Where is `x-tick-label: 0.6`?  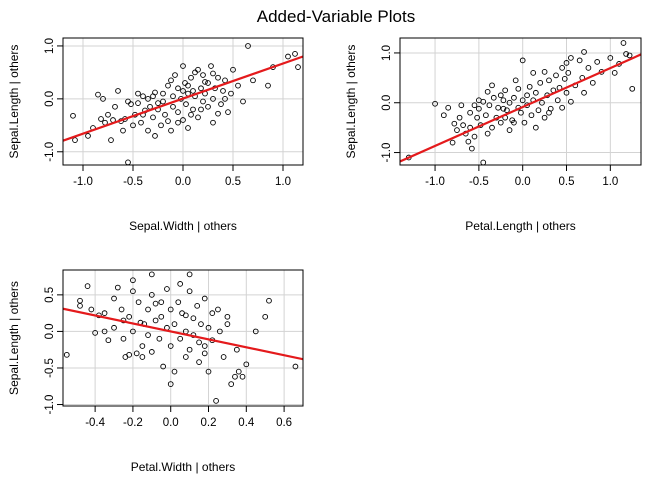
x-tick-label: 0.6 is located at coordinates (284, 423).